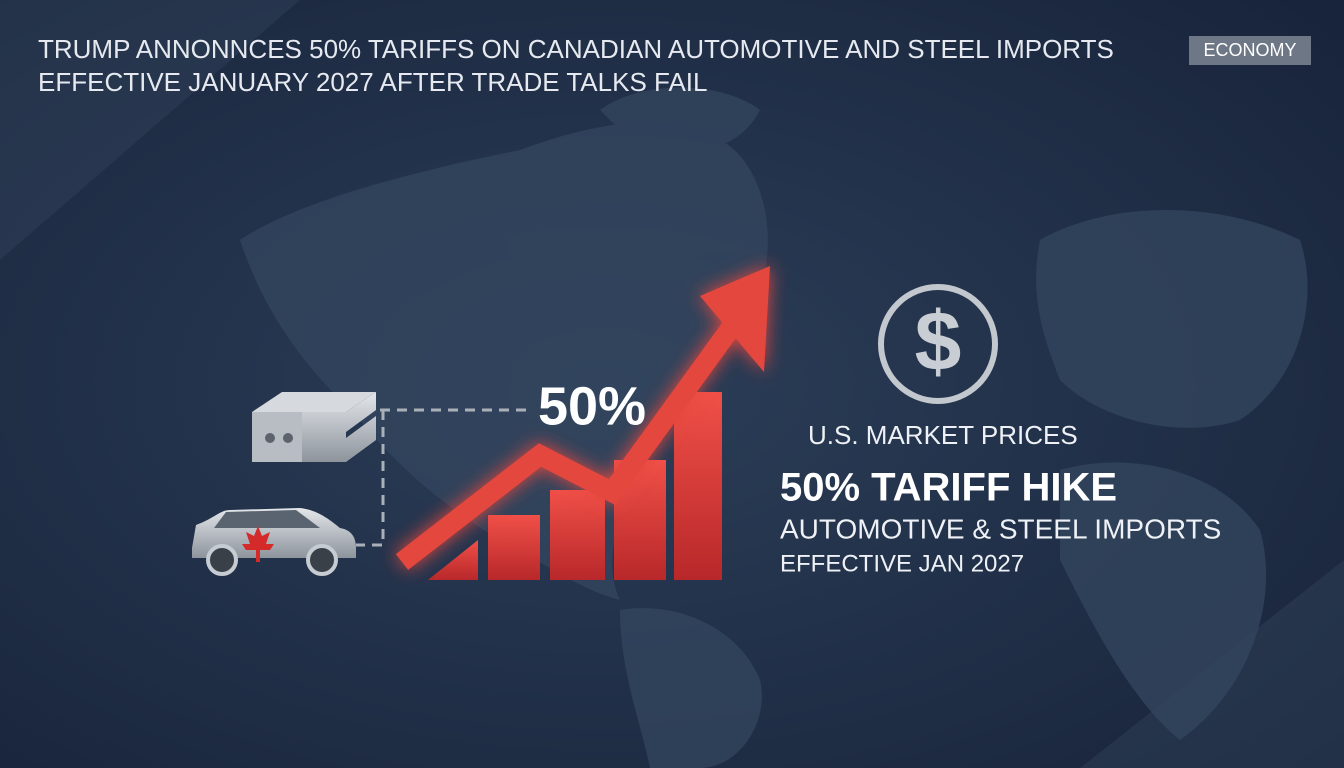 The width and height of the screenshot is (1344, 768). I want to click on beam-top, so click(314, 402).